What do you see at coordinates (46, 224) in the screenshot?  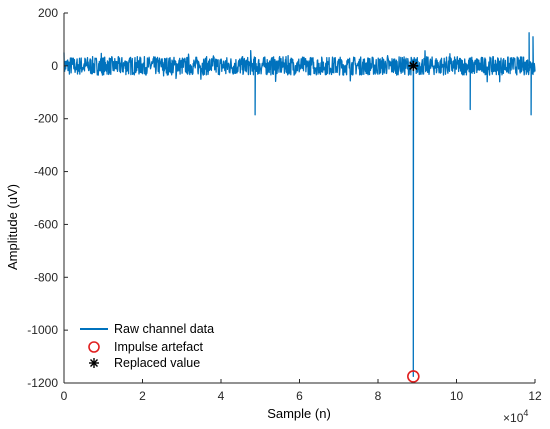 I see `y-tick-label: -600` at bounding box center [46, 224].